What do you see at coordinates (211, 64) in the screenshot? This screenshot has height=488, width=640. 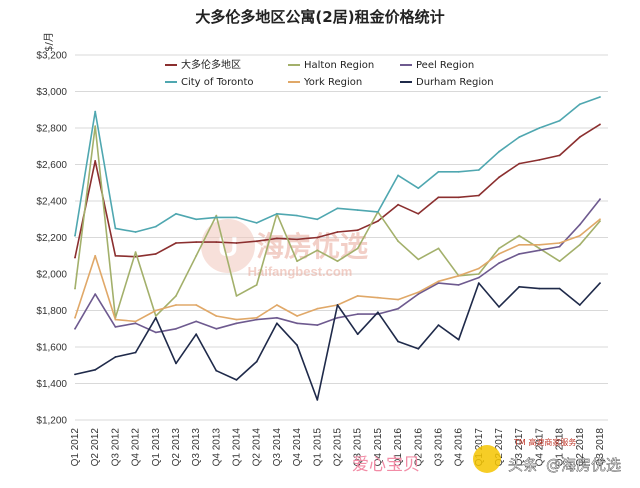 I see `legend-label: 大多伦多地区` at bounding box center [211, 64].